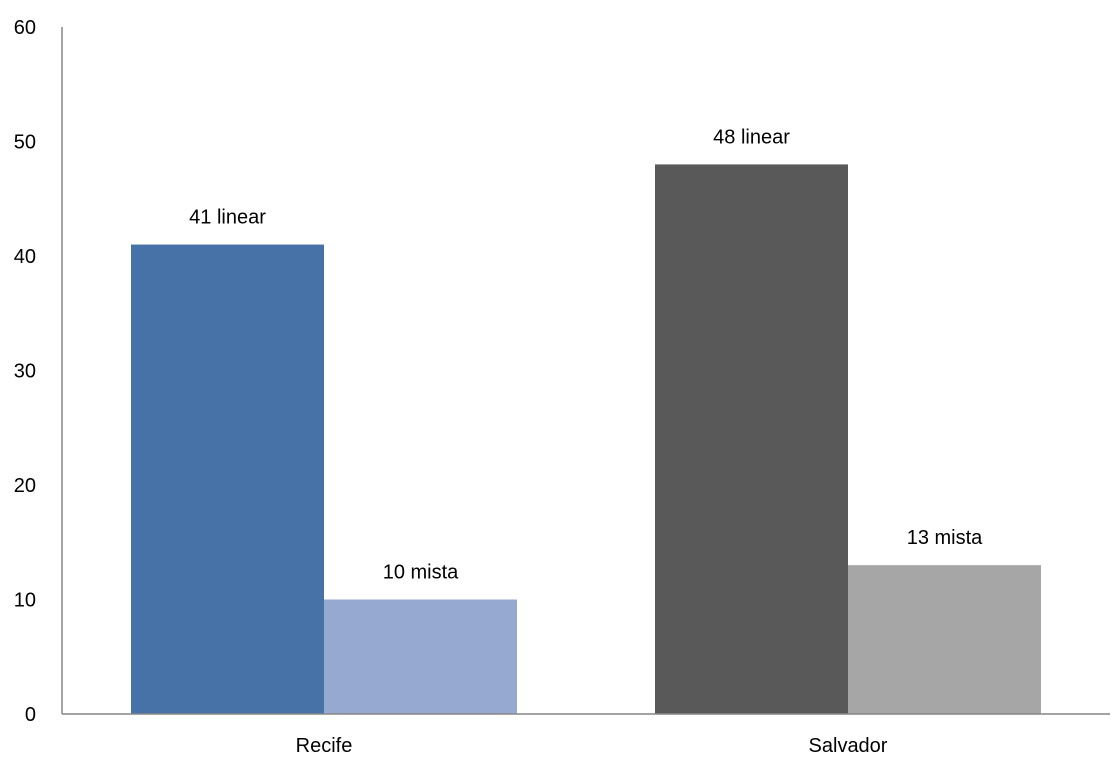  I want to click on y-tick-label: 40, so click(25, 257).